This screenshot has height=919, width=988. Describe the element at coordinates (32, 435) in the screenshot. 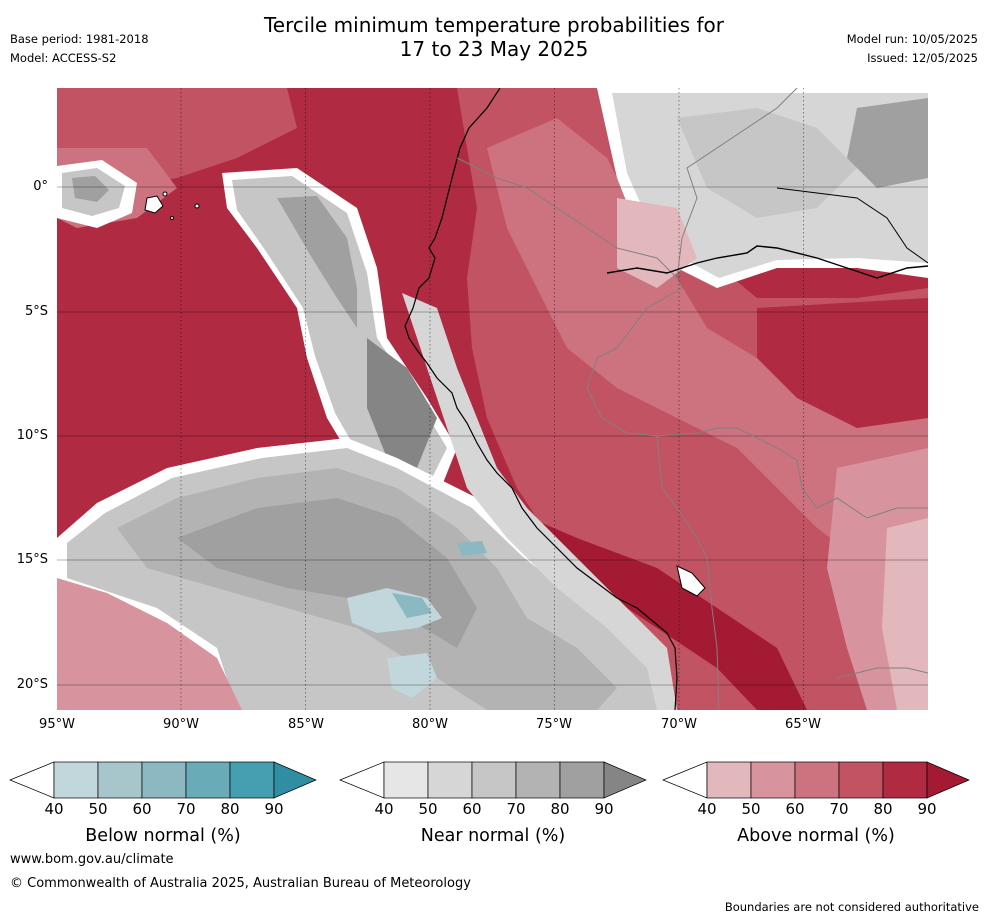

I see `lat-label-10s: 10°S` at that location.